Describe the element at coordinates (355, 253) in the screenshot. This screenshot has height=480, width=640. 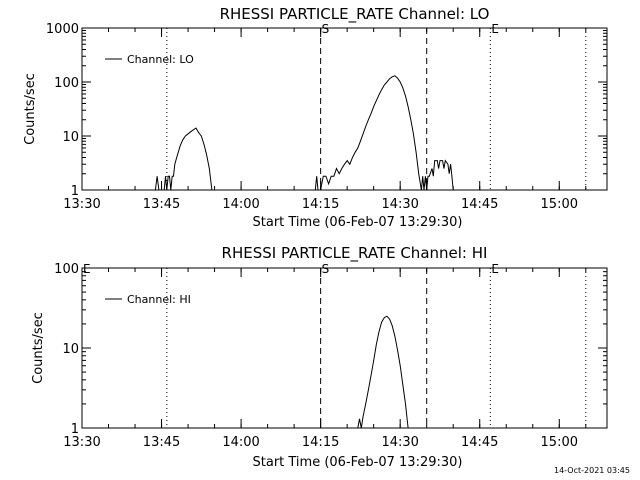
I see `chart-title: RHESSI PARTICLE_RATE Channel: HI` at that location.